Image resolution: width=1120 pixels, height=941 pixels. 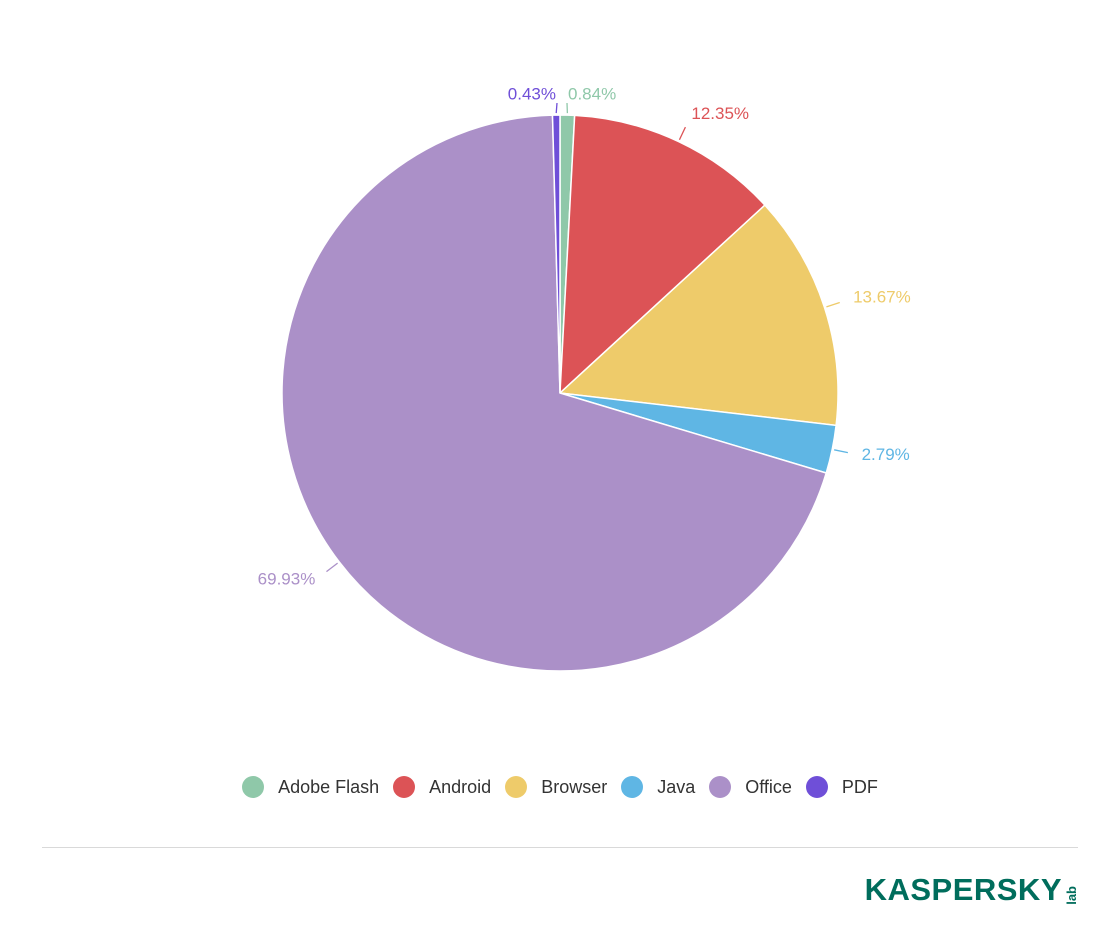 I want to click on legend-item-pdf: PDF, so click(x=841, y=787).